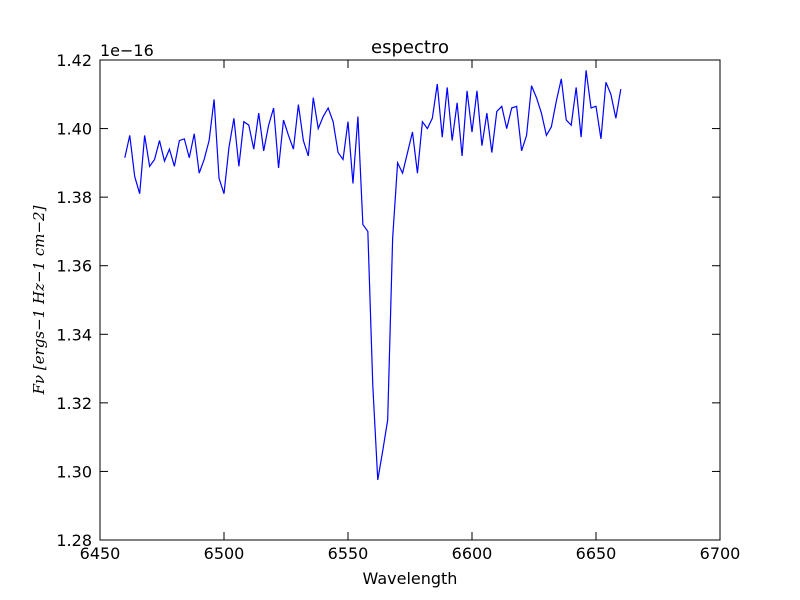 Image resolution: width=800 pixels, height=600 pixels. I want to click on y-axis-label: Fν [ergs−1 Hz−1 cm−2], so click(39, 300).